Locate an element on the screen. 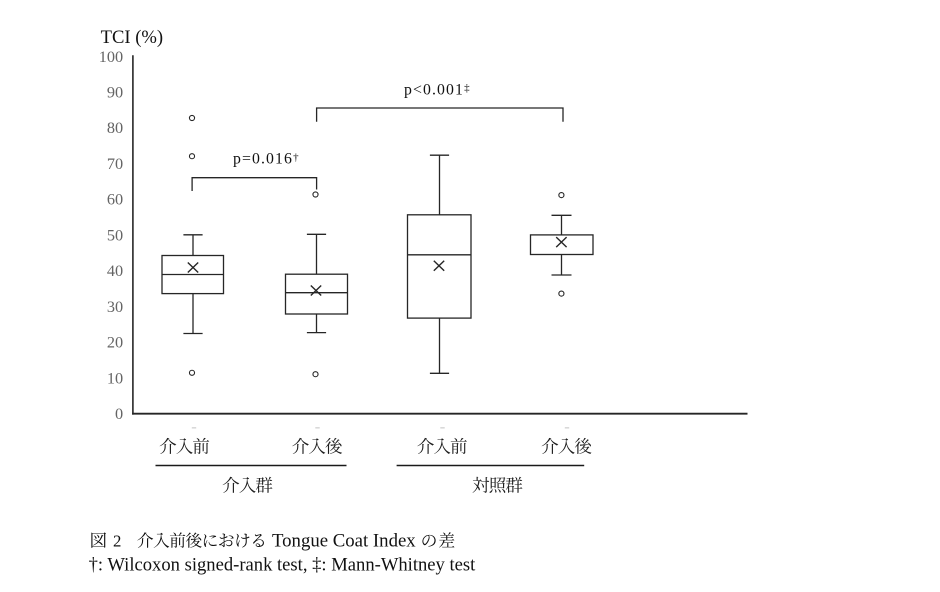 This screenshot has width=940, height=592. svg-text: 80 is located at coordinates (115, 127).